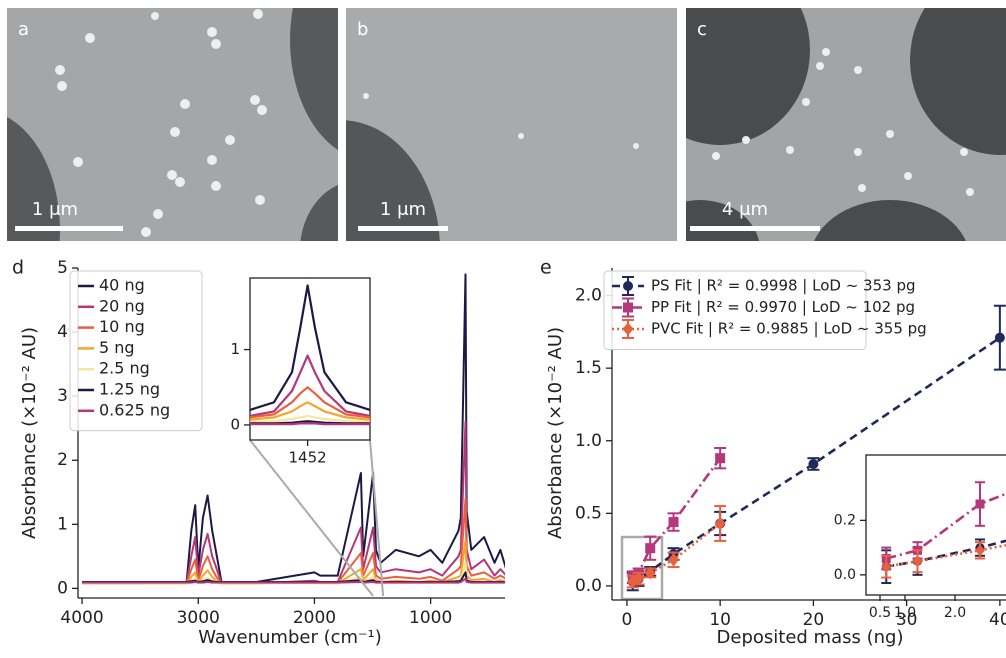 The width and height of the screenshot is (1006, 658). Describe the element at coordinates (997, 620) in the screenshot. I see `x-tick-label: 40` at that location.